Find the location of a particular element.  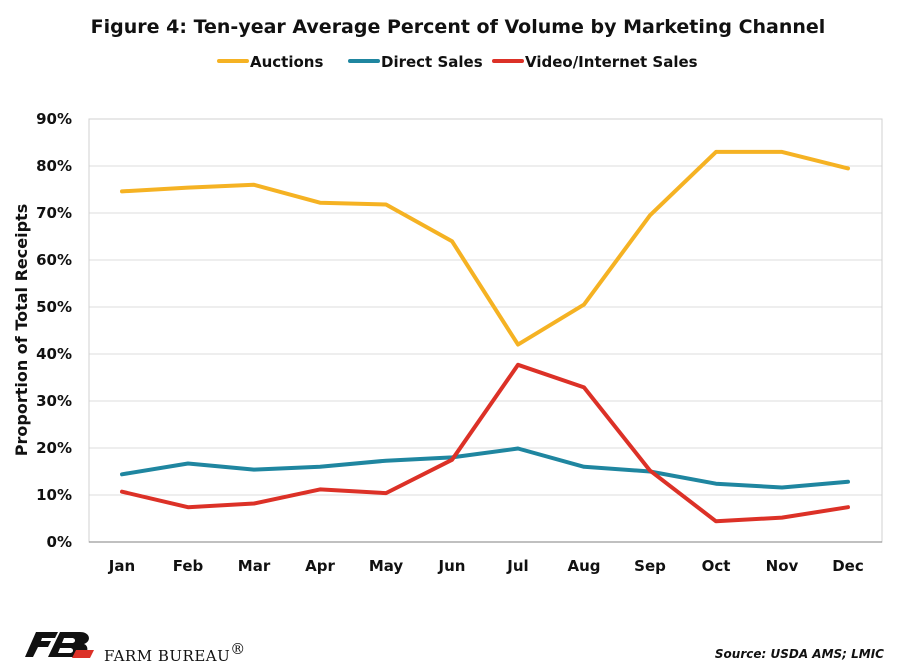

x-tick-label: Nov is located at coordinates (782, 566).